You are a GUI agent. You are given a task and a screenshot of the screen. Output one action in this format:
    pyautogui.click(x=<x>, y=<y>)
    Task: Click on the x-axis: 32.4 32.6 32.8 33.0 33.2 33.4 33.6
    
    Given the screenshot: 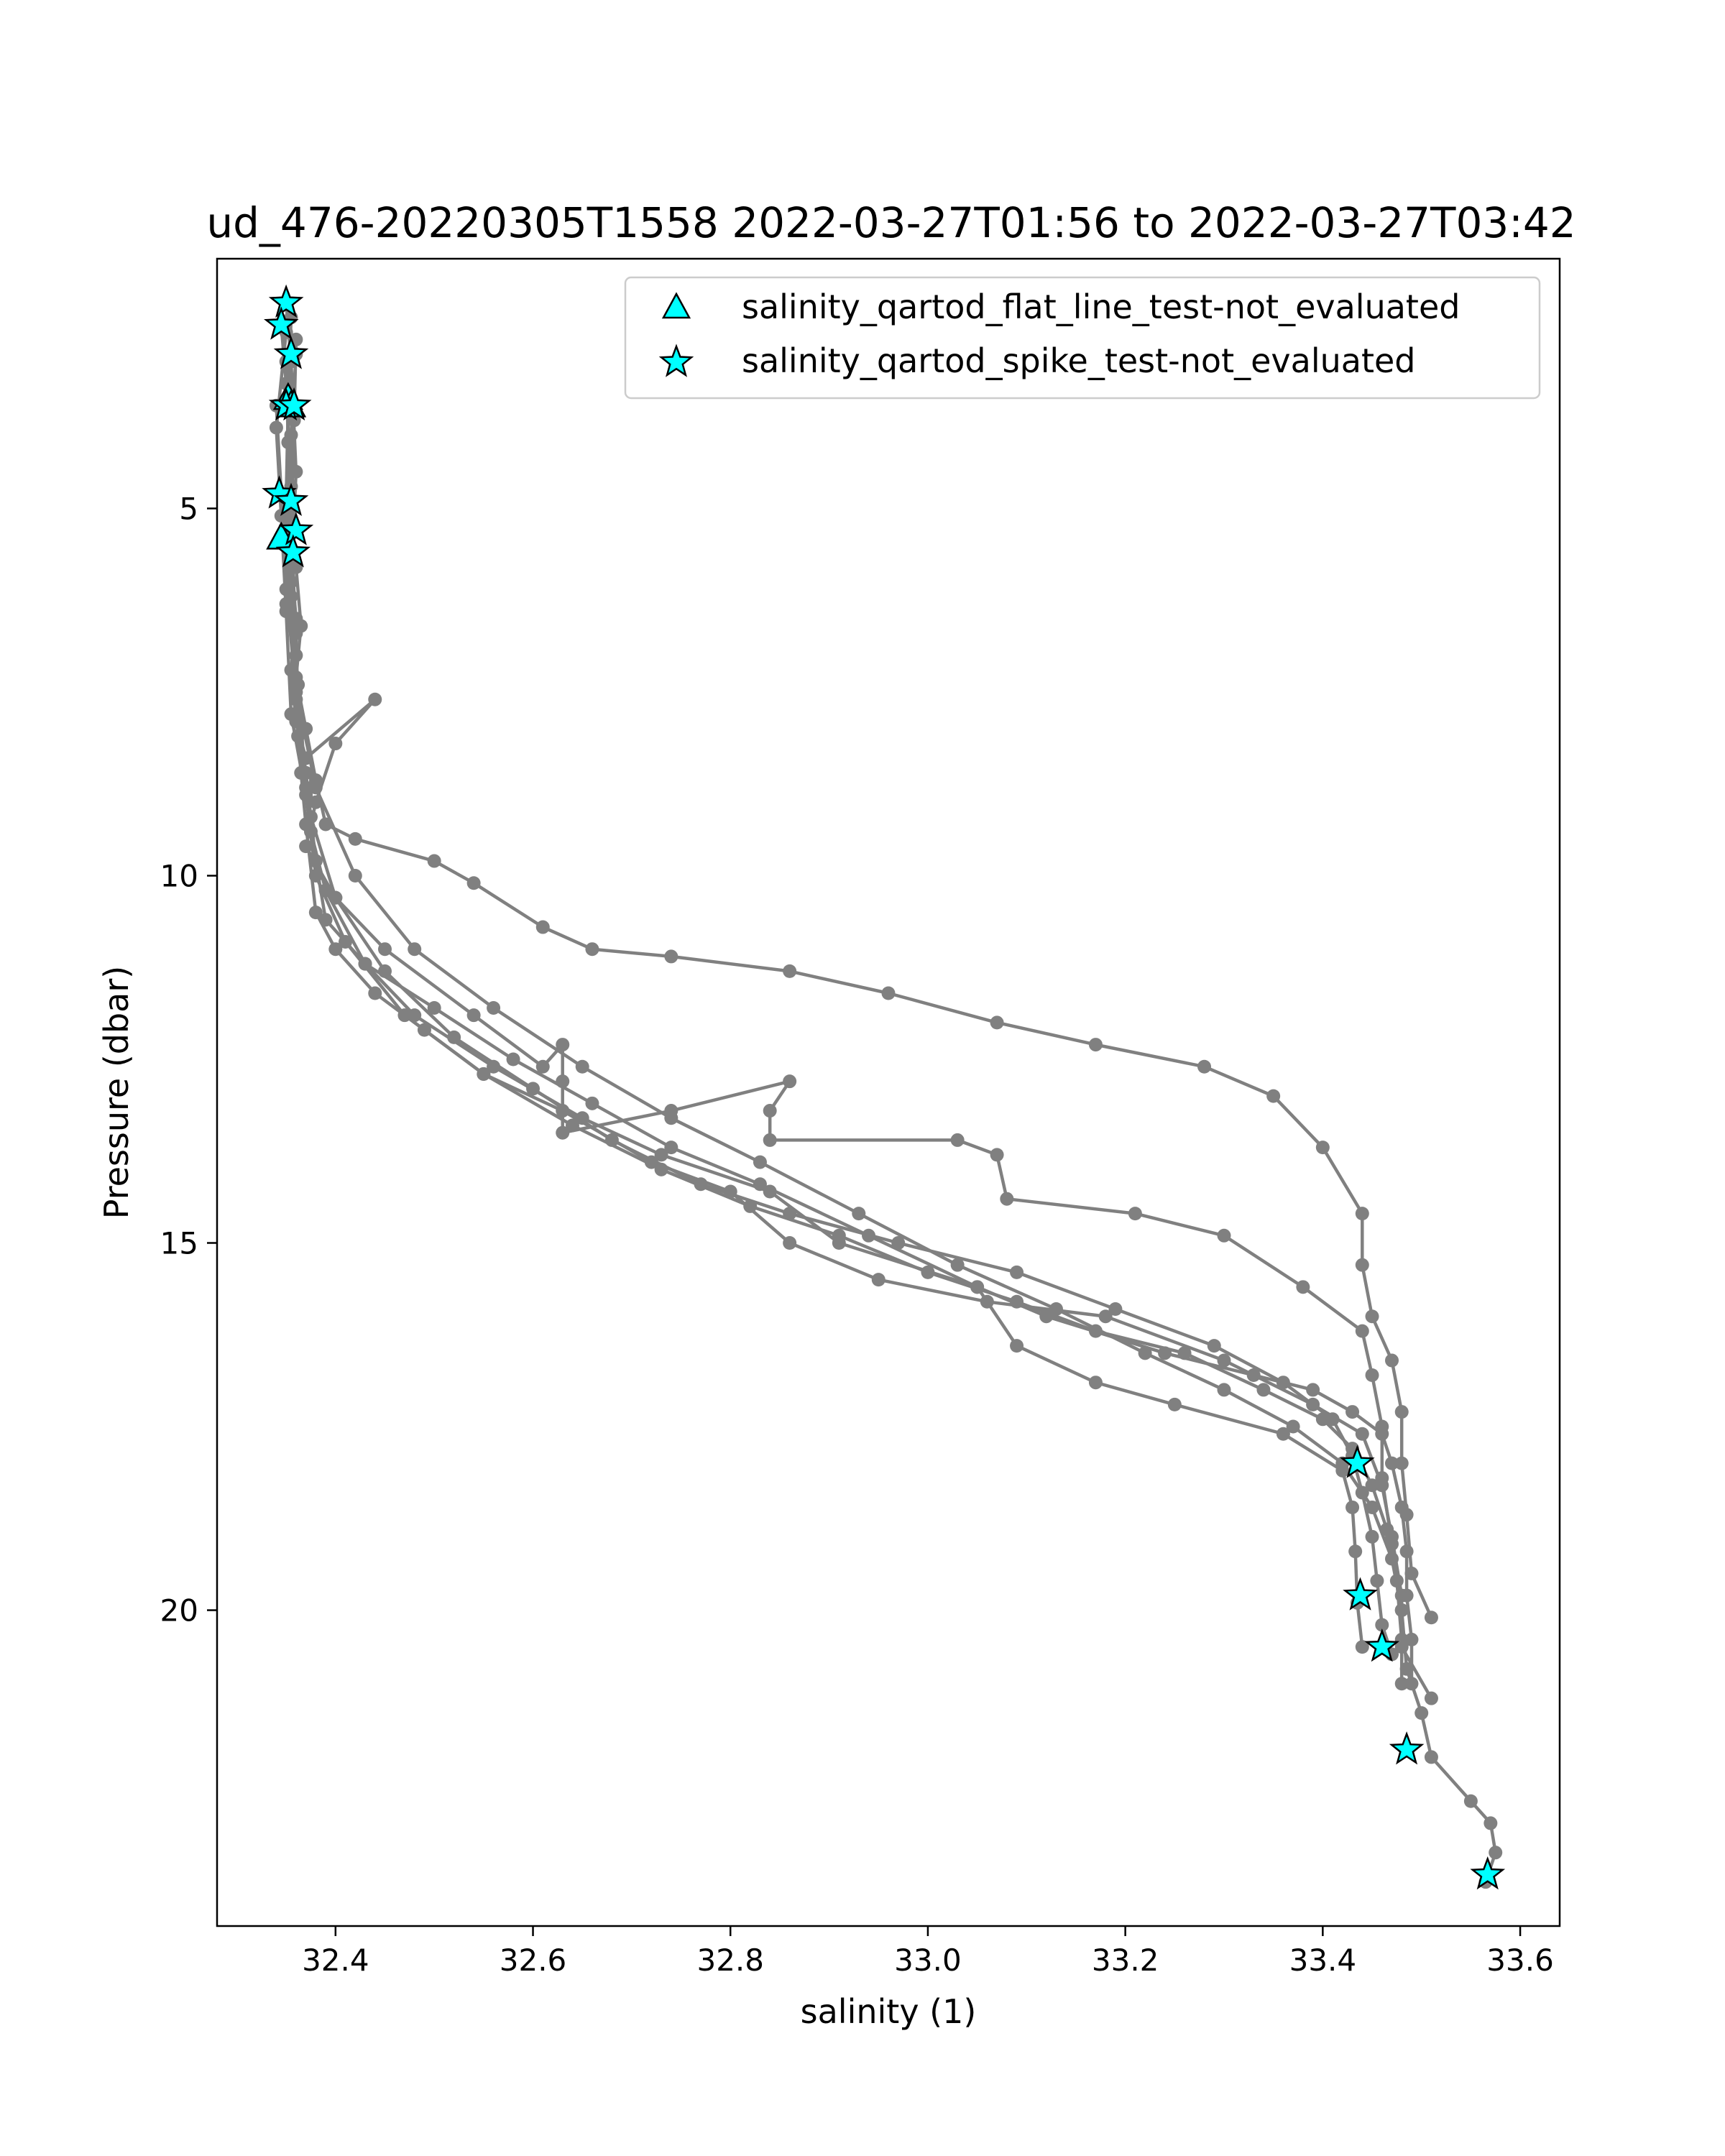 What is the action you would take?
    pyautogui.click(x=928, y=1952)
    